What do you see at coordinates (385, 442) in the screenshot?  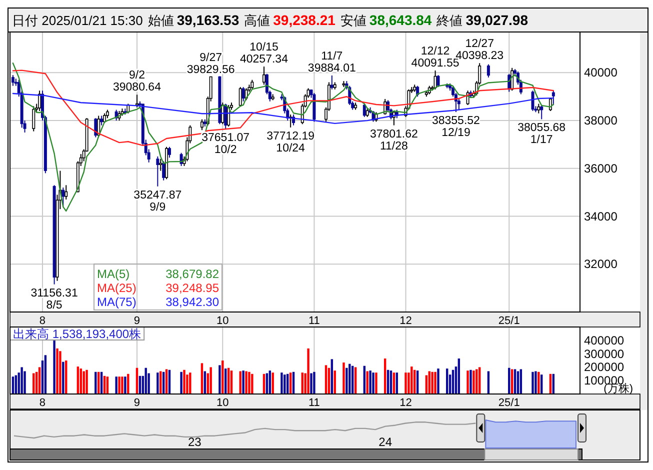 I see `x-tick-label: 24` at bounding box center [385, 442].